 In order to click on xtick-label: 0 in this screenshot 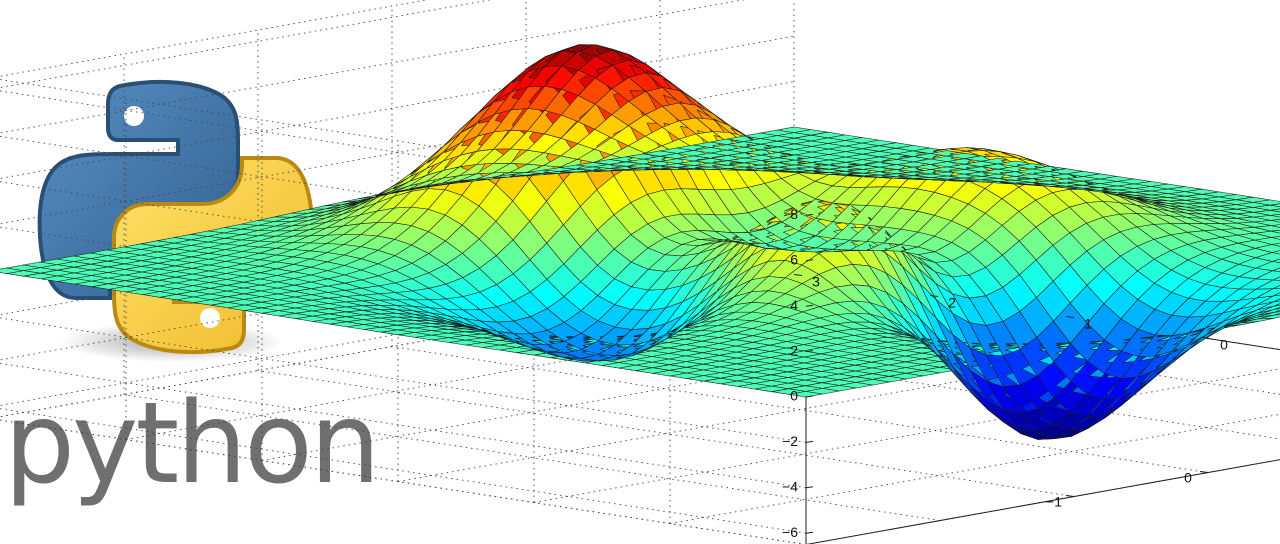, I will do `click(1188, 477)`.